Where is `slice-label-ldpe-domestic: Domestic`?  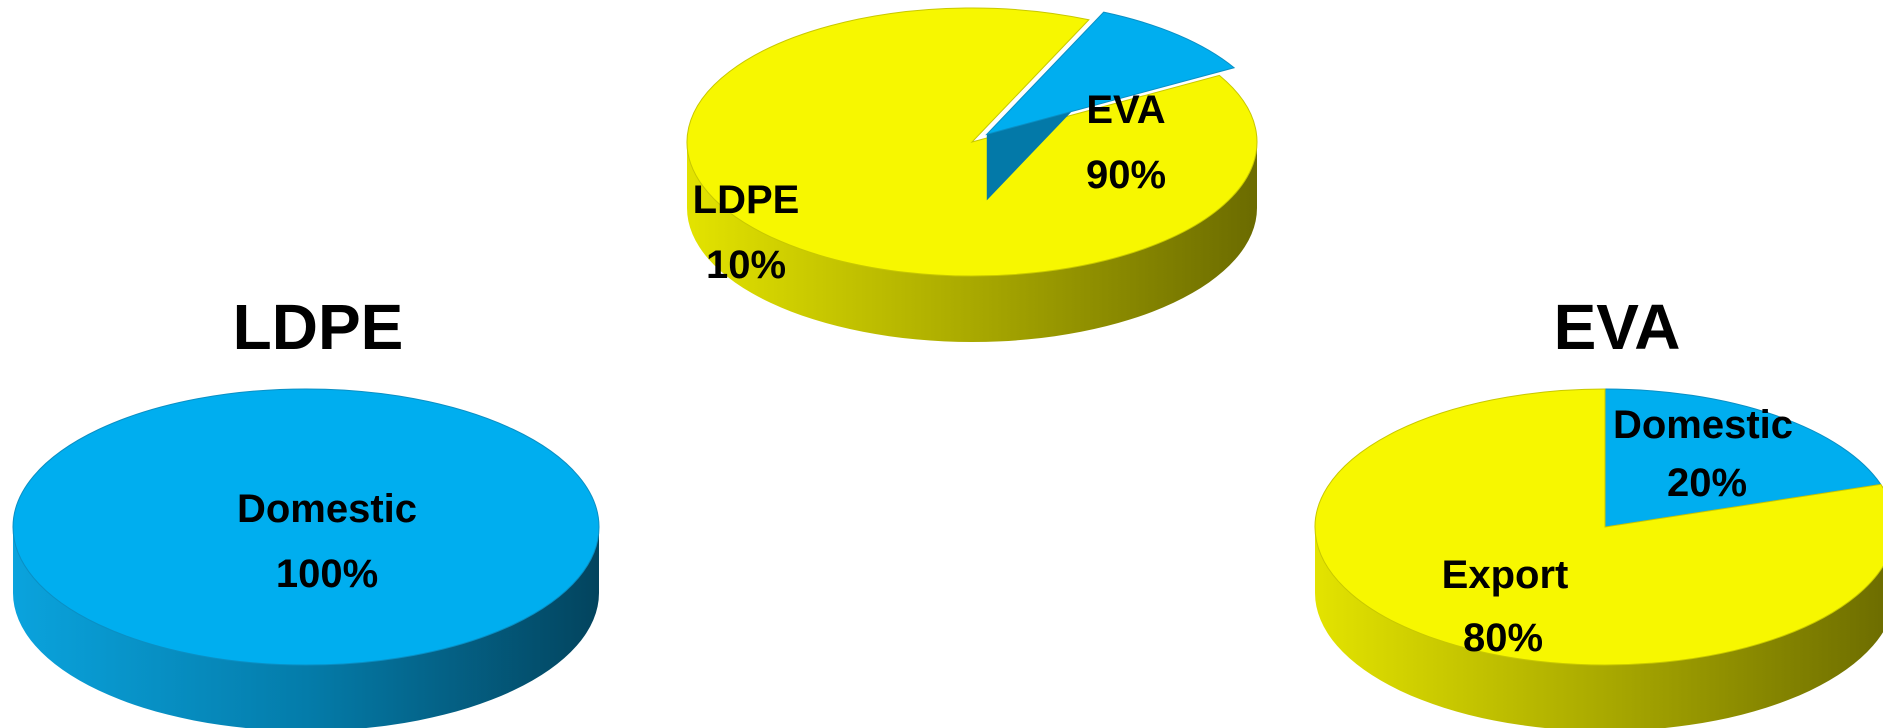
slice-label-ldpe-domestic: Domestic is located at coordinates (327, 509).